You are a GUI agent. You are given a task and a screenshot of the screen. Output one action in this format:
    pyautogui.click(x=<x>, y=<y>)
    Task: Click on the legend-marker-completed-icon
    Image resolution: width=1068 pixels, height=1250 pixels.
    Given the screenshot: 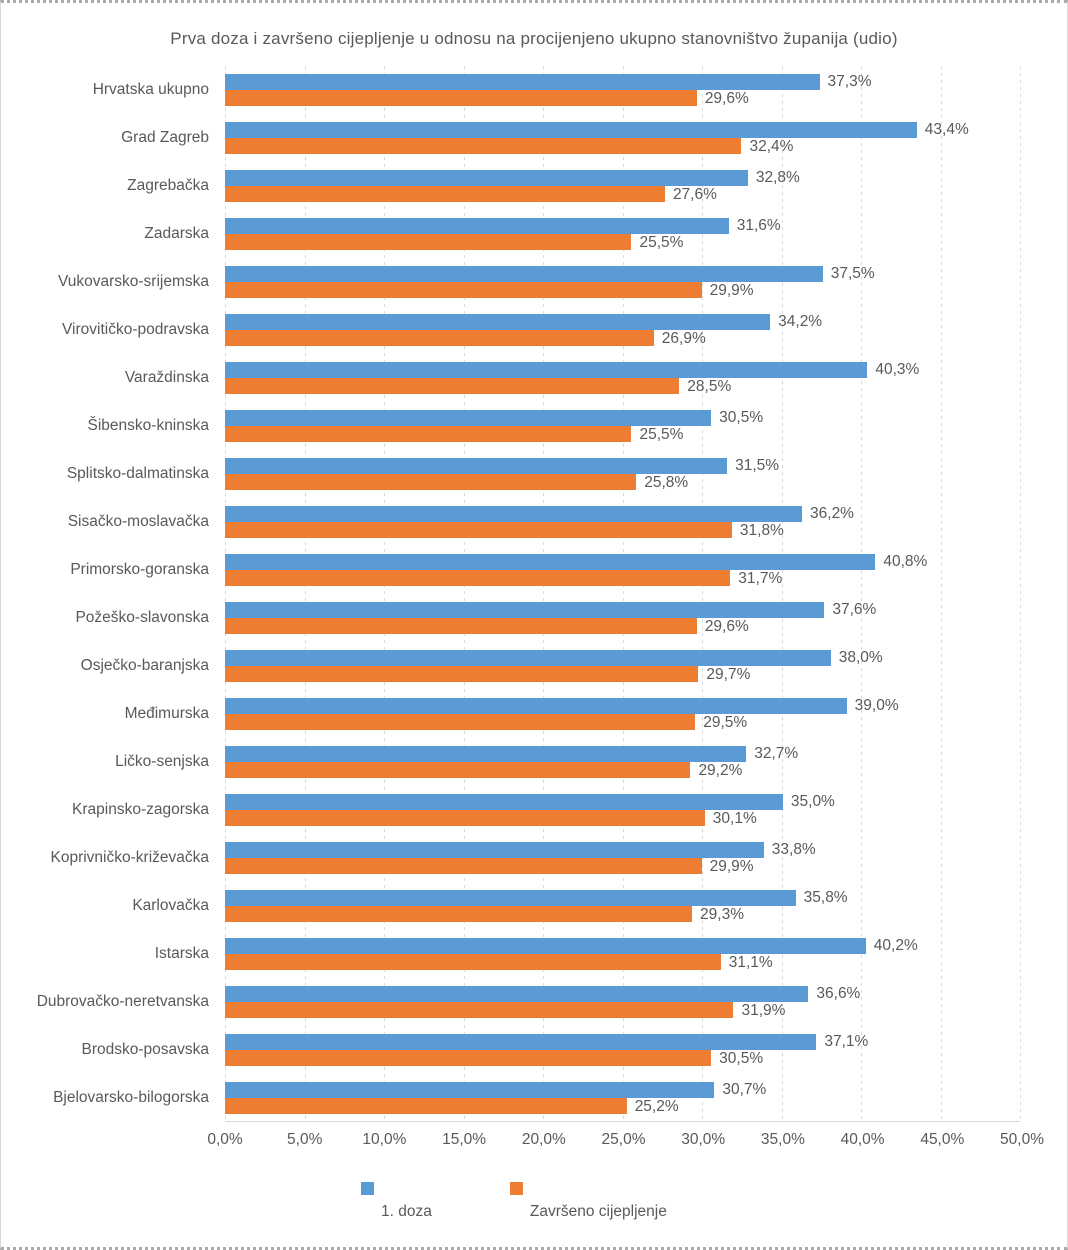 What is the action you would take?
    pyautogui.click(x=516, y=1188)
    